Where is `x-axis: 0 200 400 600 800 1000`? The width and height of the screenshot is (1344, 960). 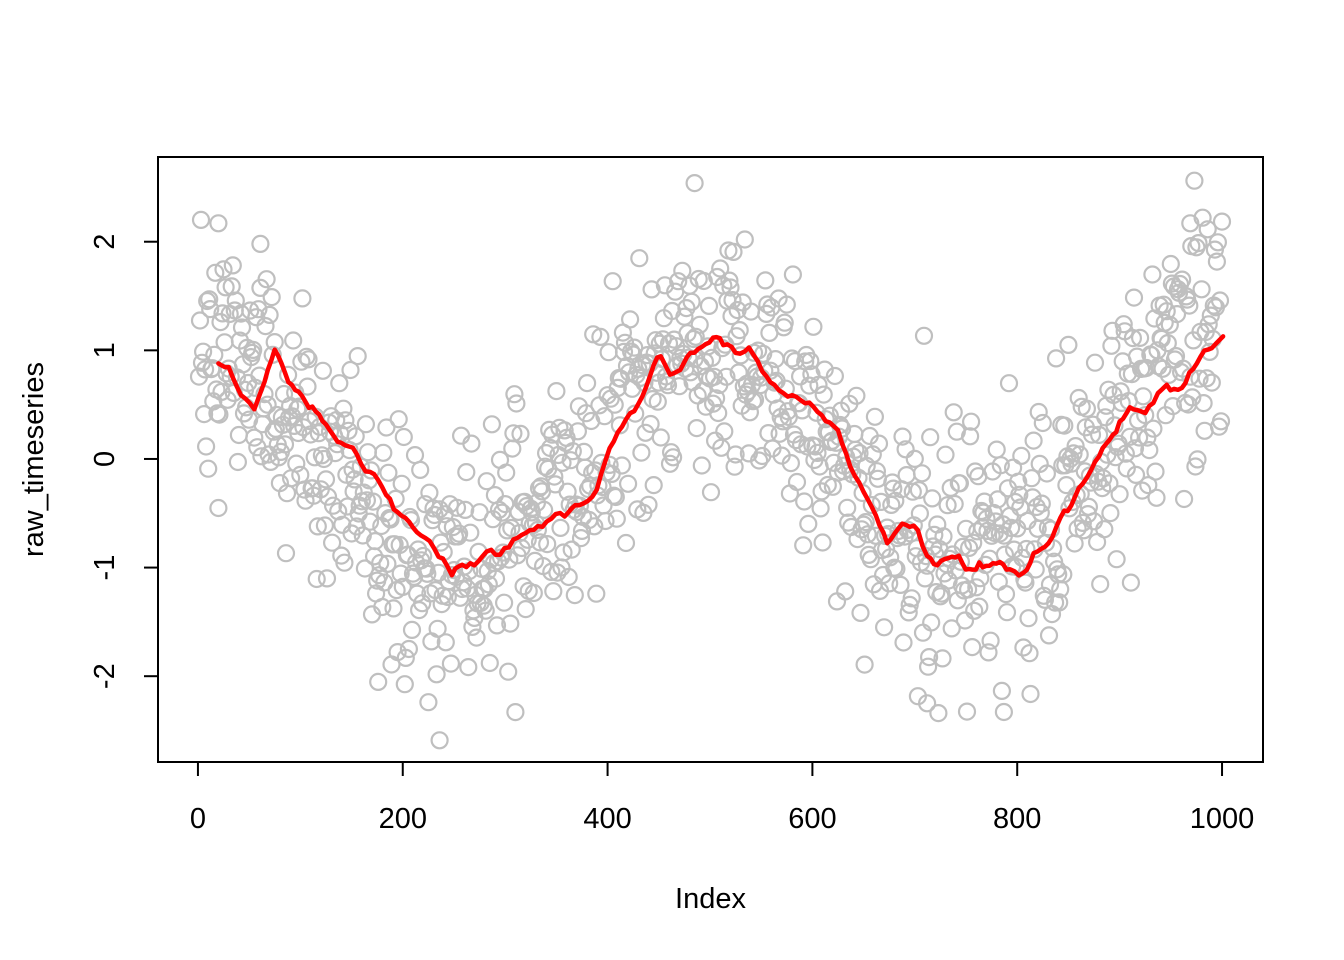
x-axis: 0 200 400 600 800 1000 is located at coordinates (722, 798).